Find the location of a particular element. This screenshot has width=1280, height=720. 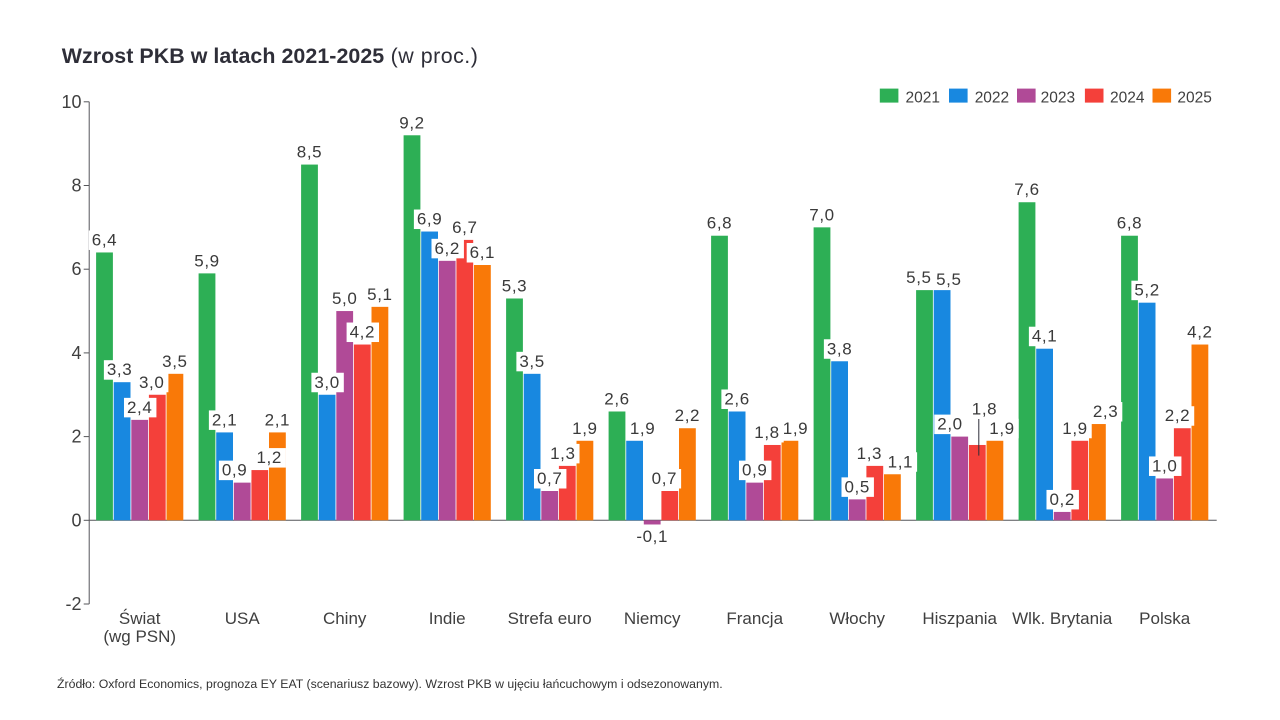

svg-text: 2022 is located at coordinates (992, 98).